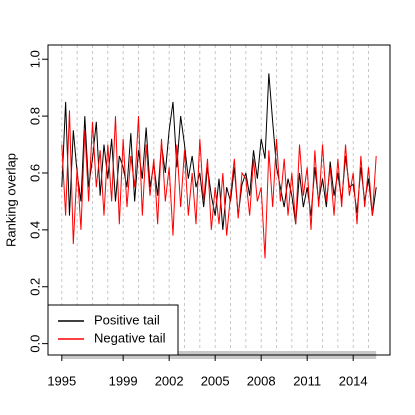 This screenshot has height=415, width=415. Describe the element at coordinates (34, 344) in the screenshot. I see `y-tick-label: 0.0` at that location.